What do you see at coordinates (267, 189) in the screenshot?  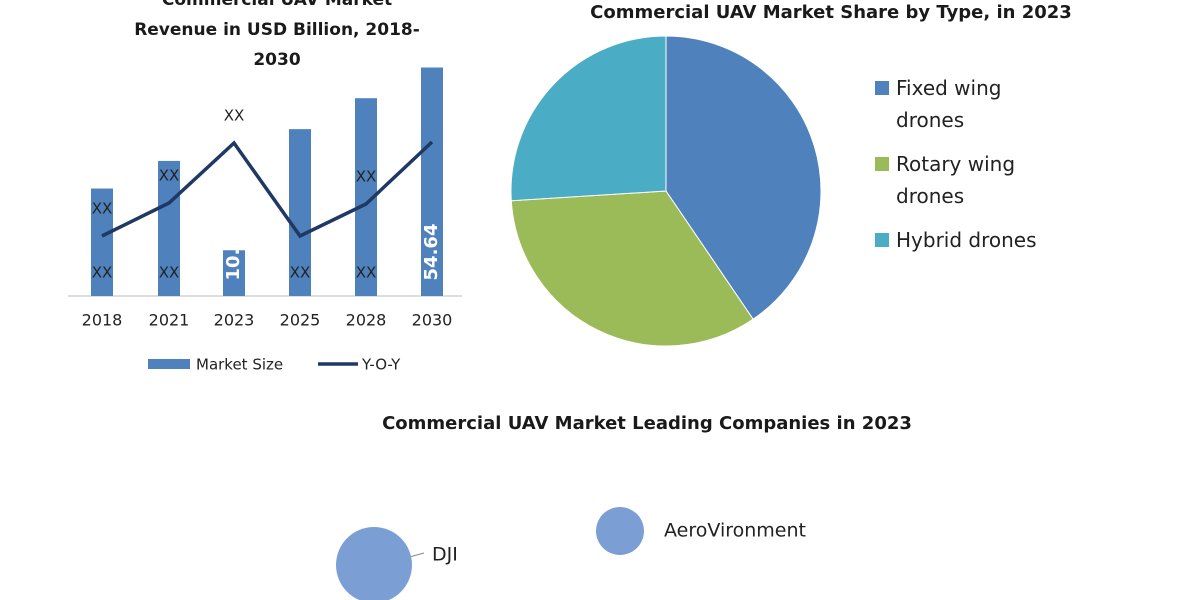 I see `line` at bounding box center [267, 189].